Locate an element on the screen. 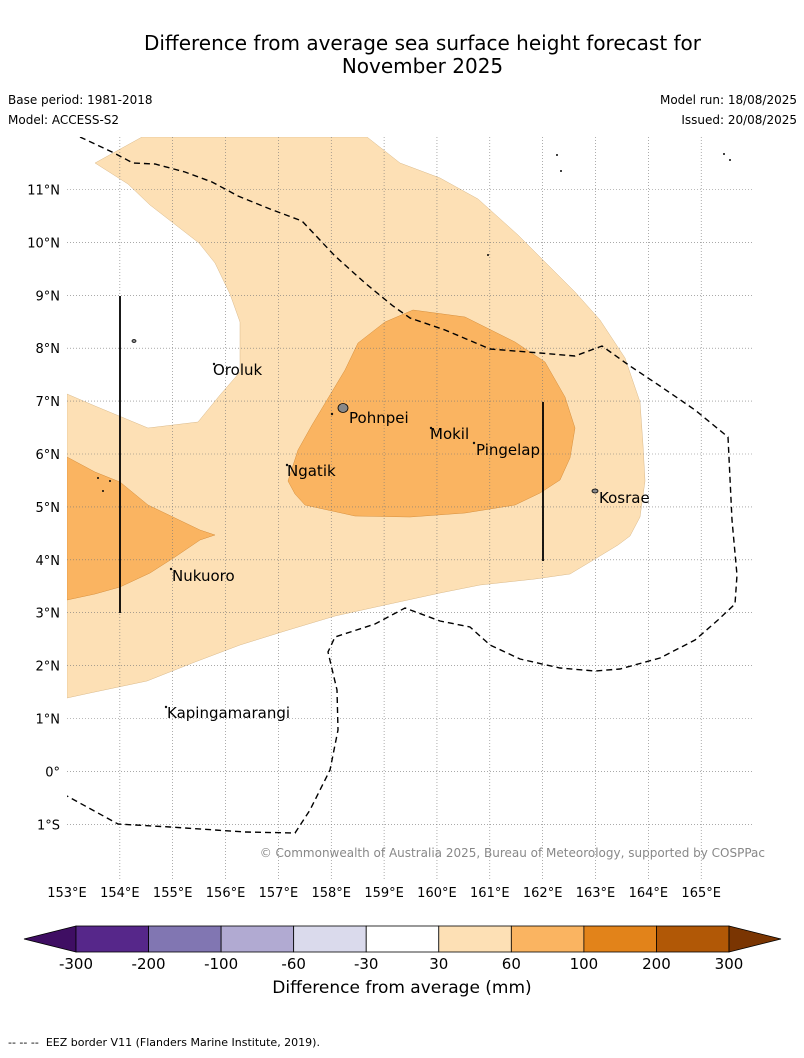  place-kosrae: Kosrae is located at coordinates (624, 498).